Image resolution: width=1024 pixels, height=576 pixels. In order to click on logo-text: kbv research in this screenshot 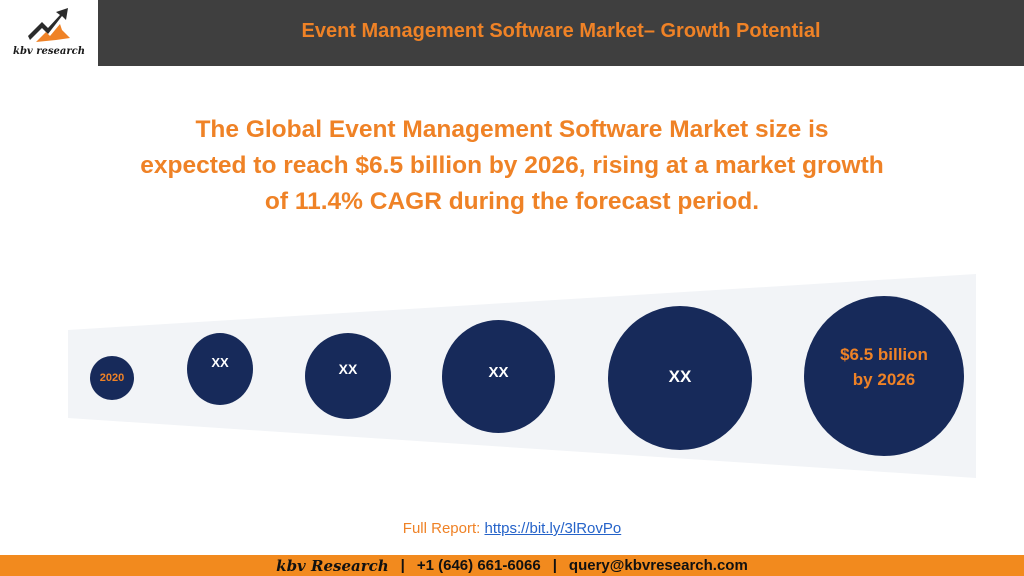, I will do `click(49, 51)`.